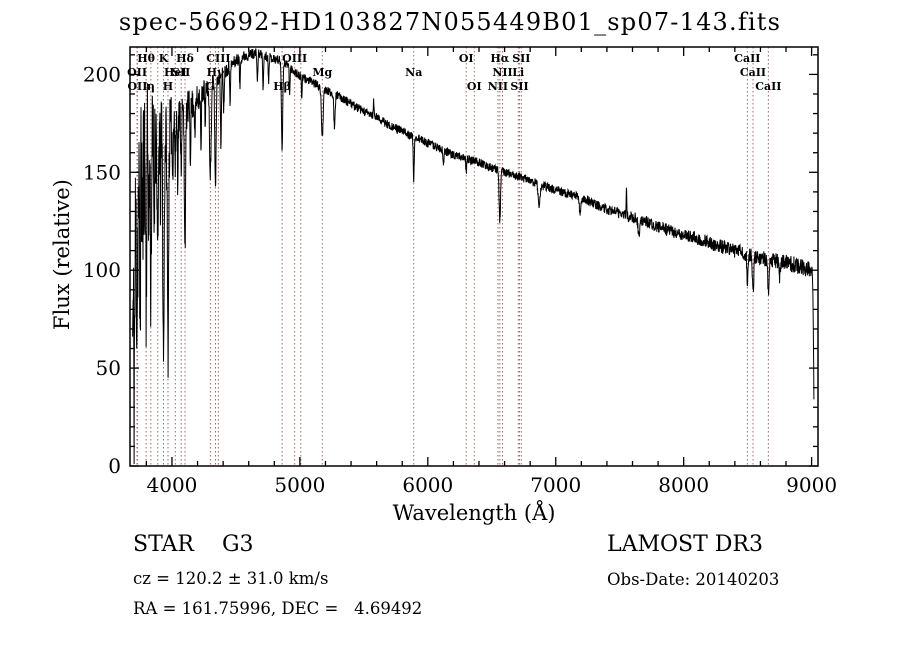 This screenshot has width=900, height=649. Describe the element at coordinates (499, 58) in the screenshot. I see `spectral-line-label: Hα` at that location.